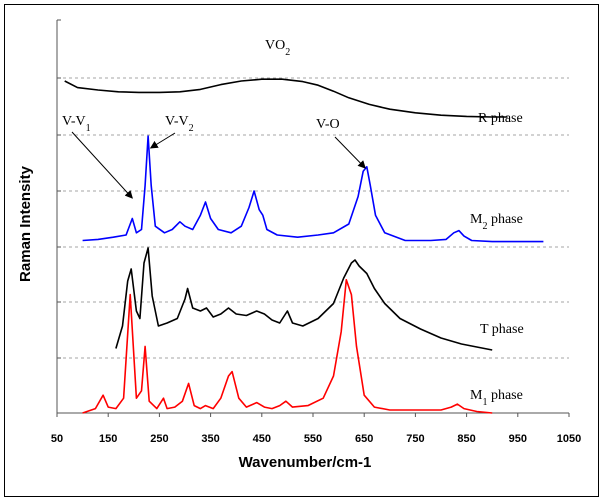 This screenshot has width=605, height=503. I want to click on phase-label-m2: M2 phase, so click(496, 222).